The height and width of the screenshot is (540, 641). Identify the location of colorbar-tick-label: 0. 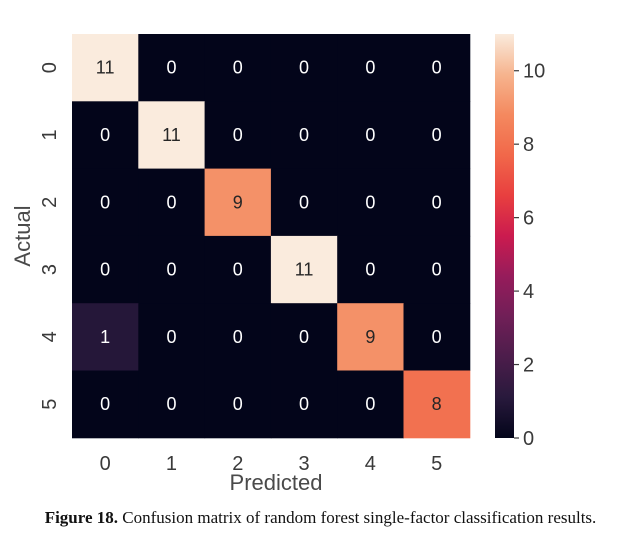
(528, 439).